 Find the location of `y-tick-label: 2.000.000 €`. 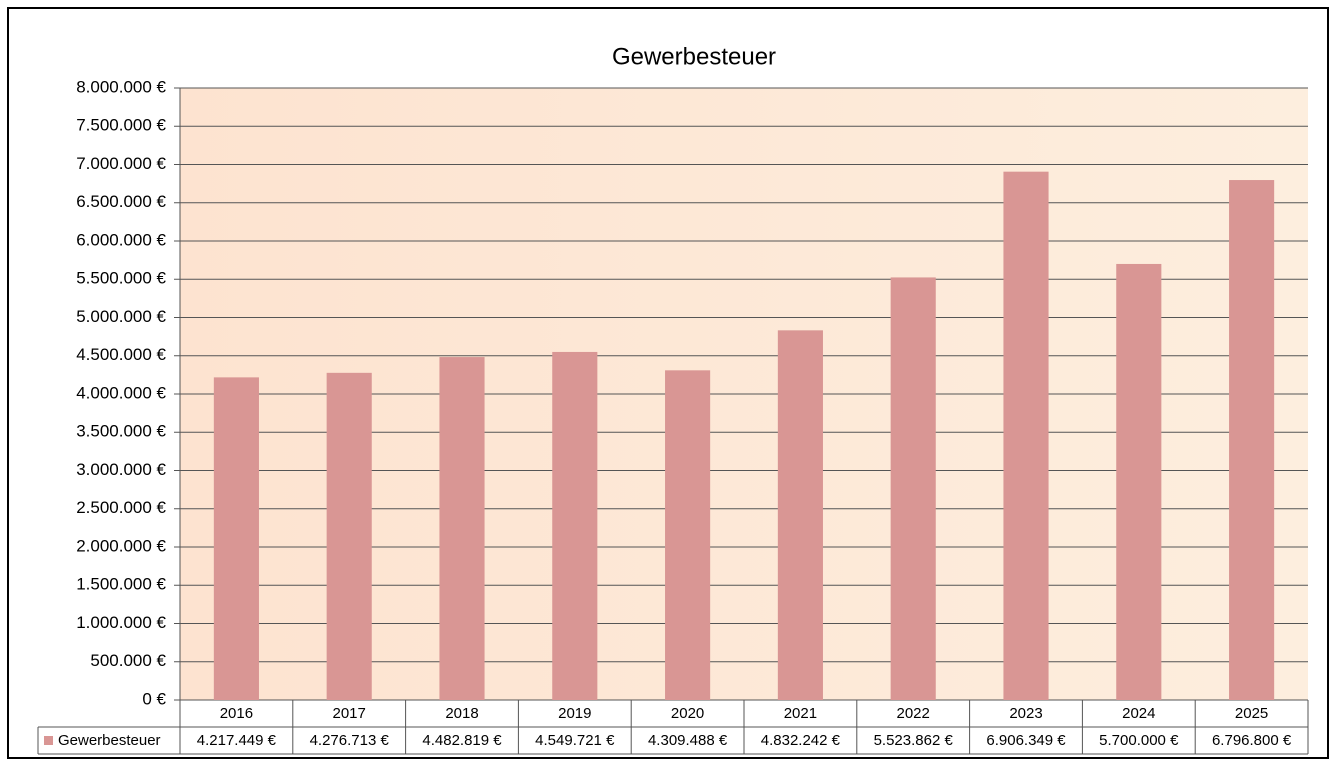

y-tick-label: 2.000.000 € is located at coordinates (121, 545).